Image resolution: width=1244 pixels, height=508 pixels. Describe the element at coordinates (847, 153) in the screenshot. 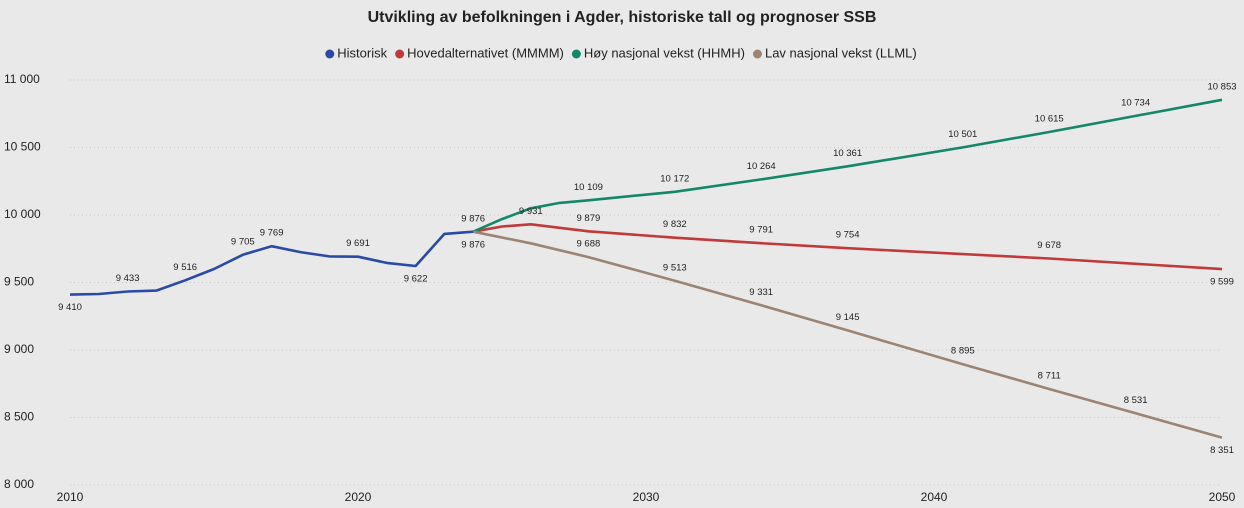

I see `data-label: 10 361` at that location.